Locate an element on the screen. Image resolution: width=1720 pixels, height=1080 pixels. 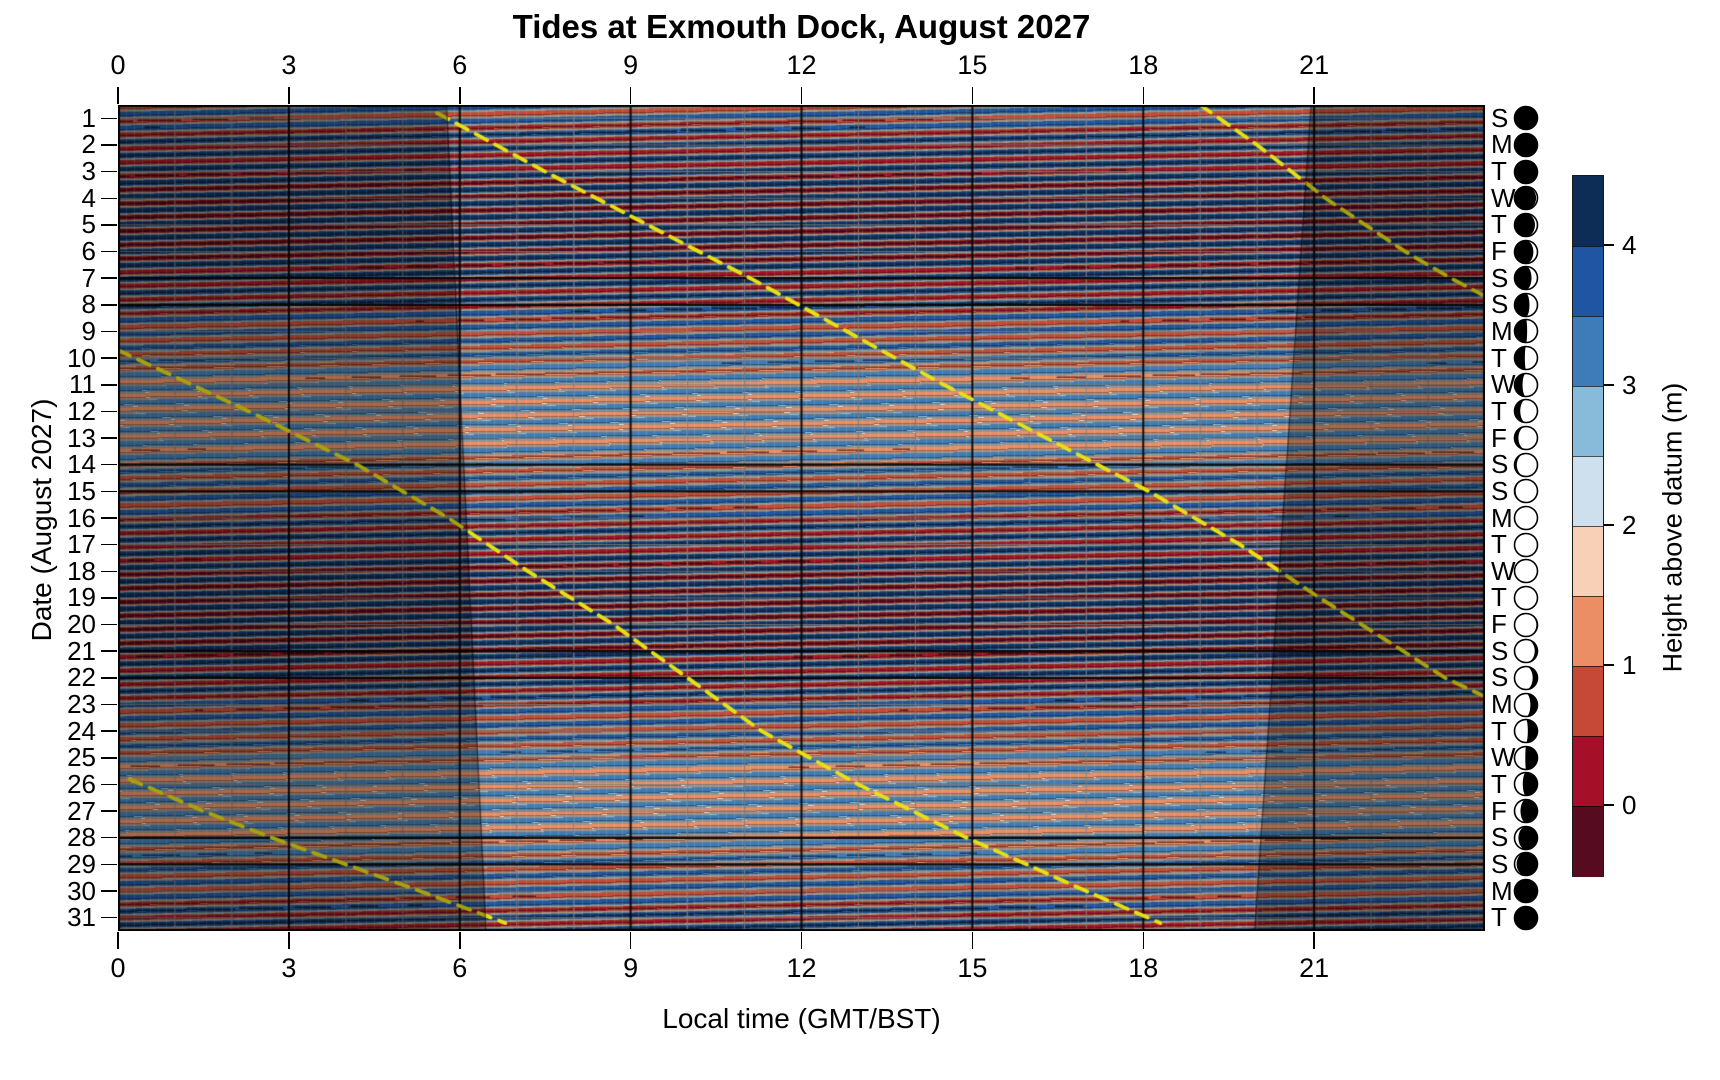
y-axis-tick-label: 13 is located at coordinates (81, 437).